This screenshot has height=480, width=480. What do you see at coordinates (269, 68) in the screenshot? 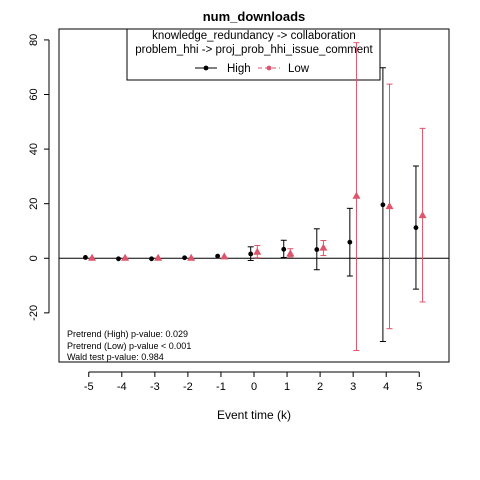
I see `legend-low-marker` at bounding box center [269, 68].